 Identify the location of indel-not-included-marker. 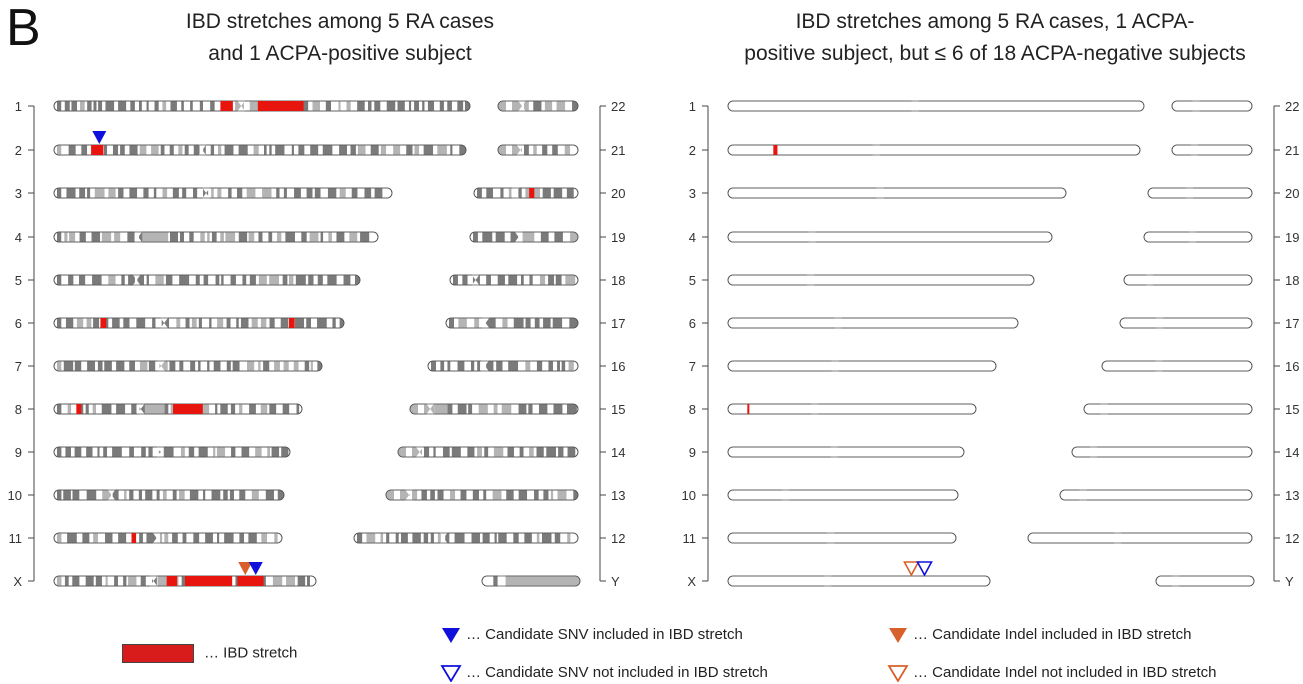
(911, 569).